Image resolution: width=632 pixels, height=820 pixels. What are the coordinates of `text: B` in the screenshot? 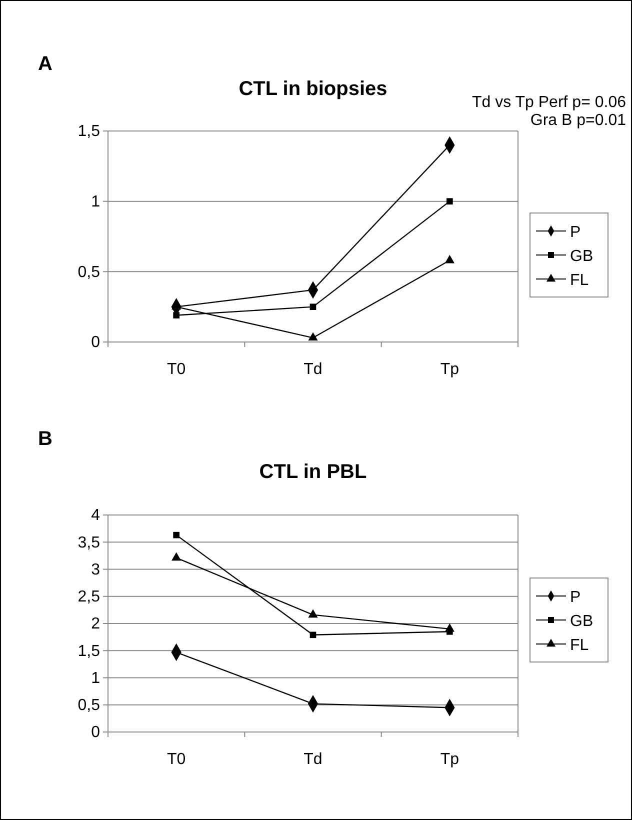 It's located at (45, 439).